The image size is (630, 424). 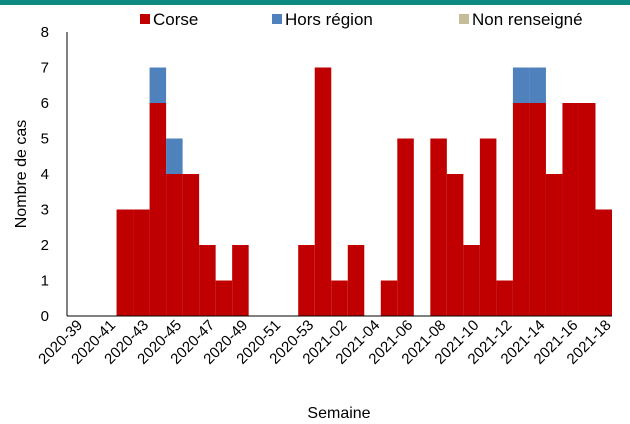 I want to click on y-axis-title: Nombre de cas, so click(x=21, y=174).